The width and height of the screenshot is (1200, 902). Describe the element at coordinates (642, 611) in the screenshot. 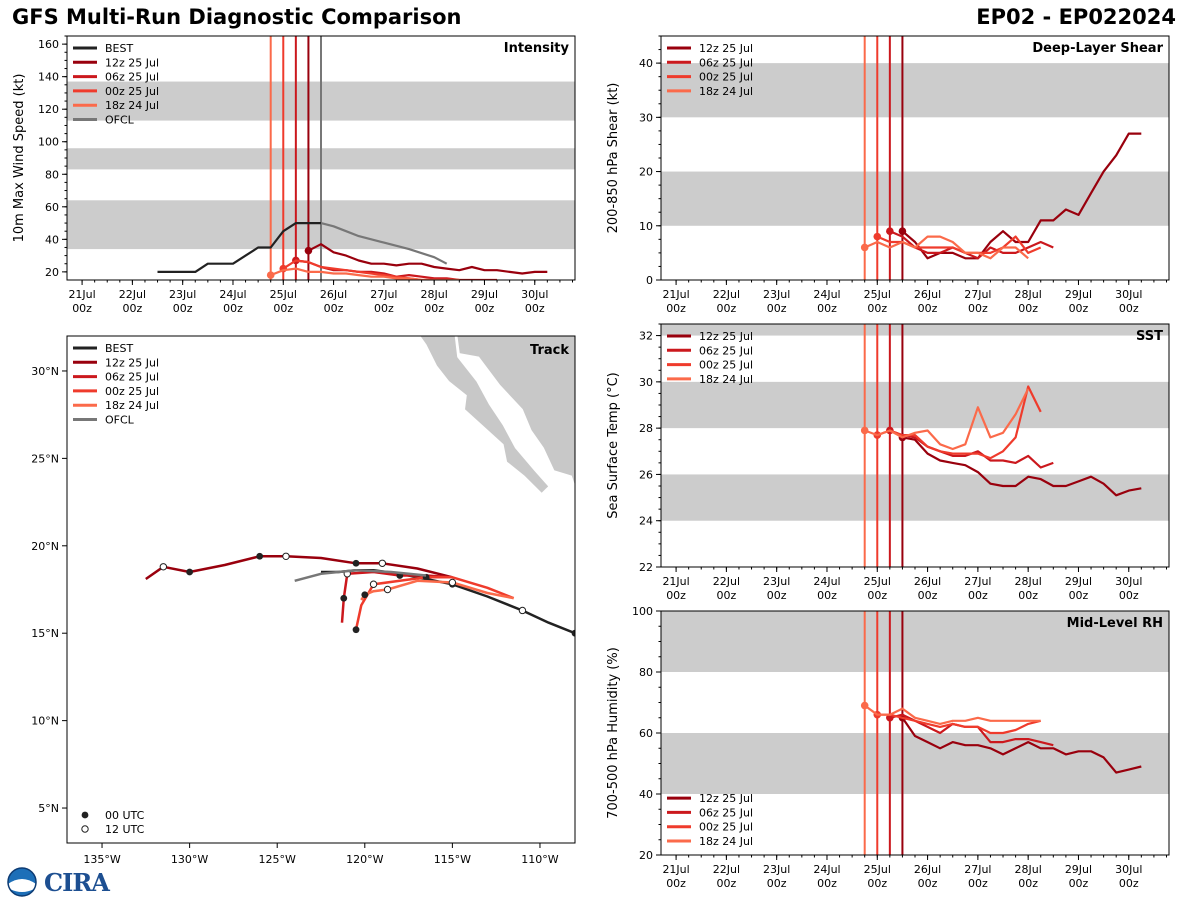

I see `rh-ytick-label: 100` at that location.